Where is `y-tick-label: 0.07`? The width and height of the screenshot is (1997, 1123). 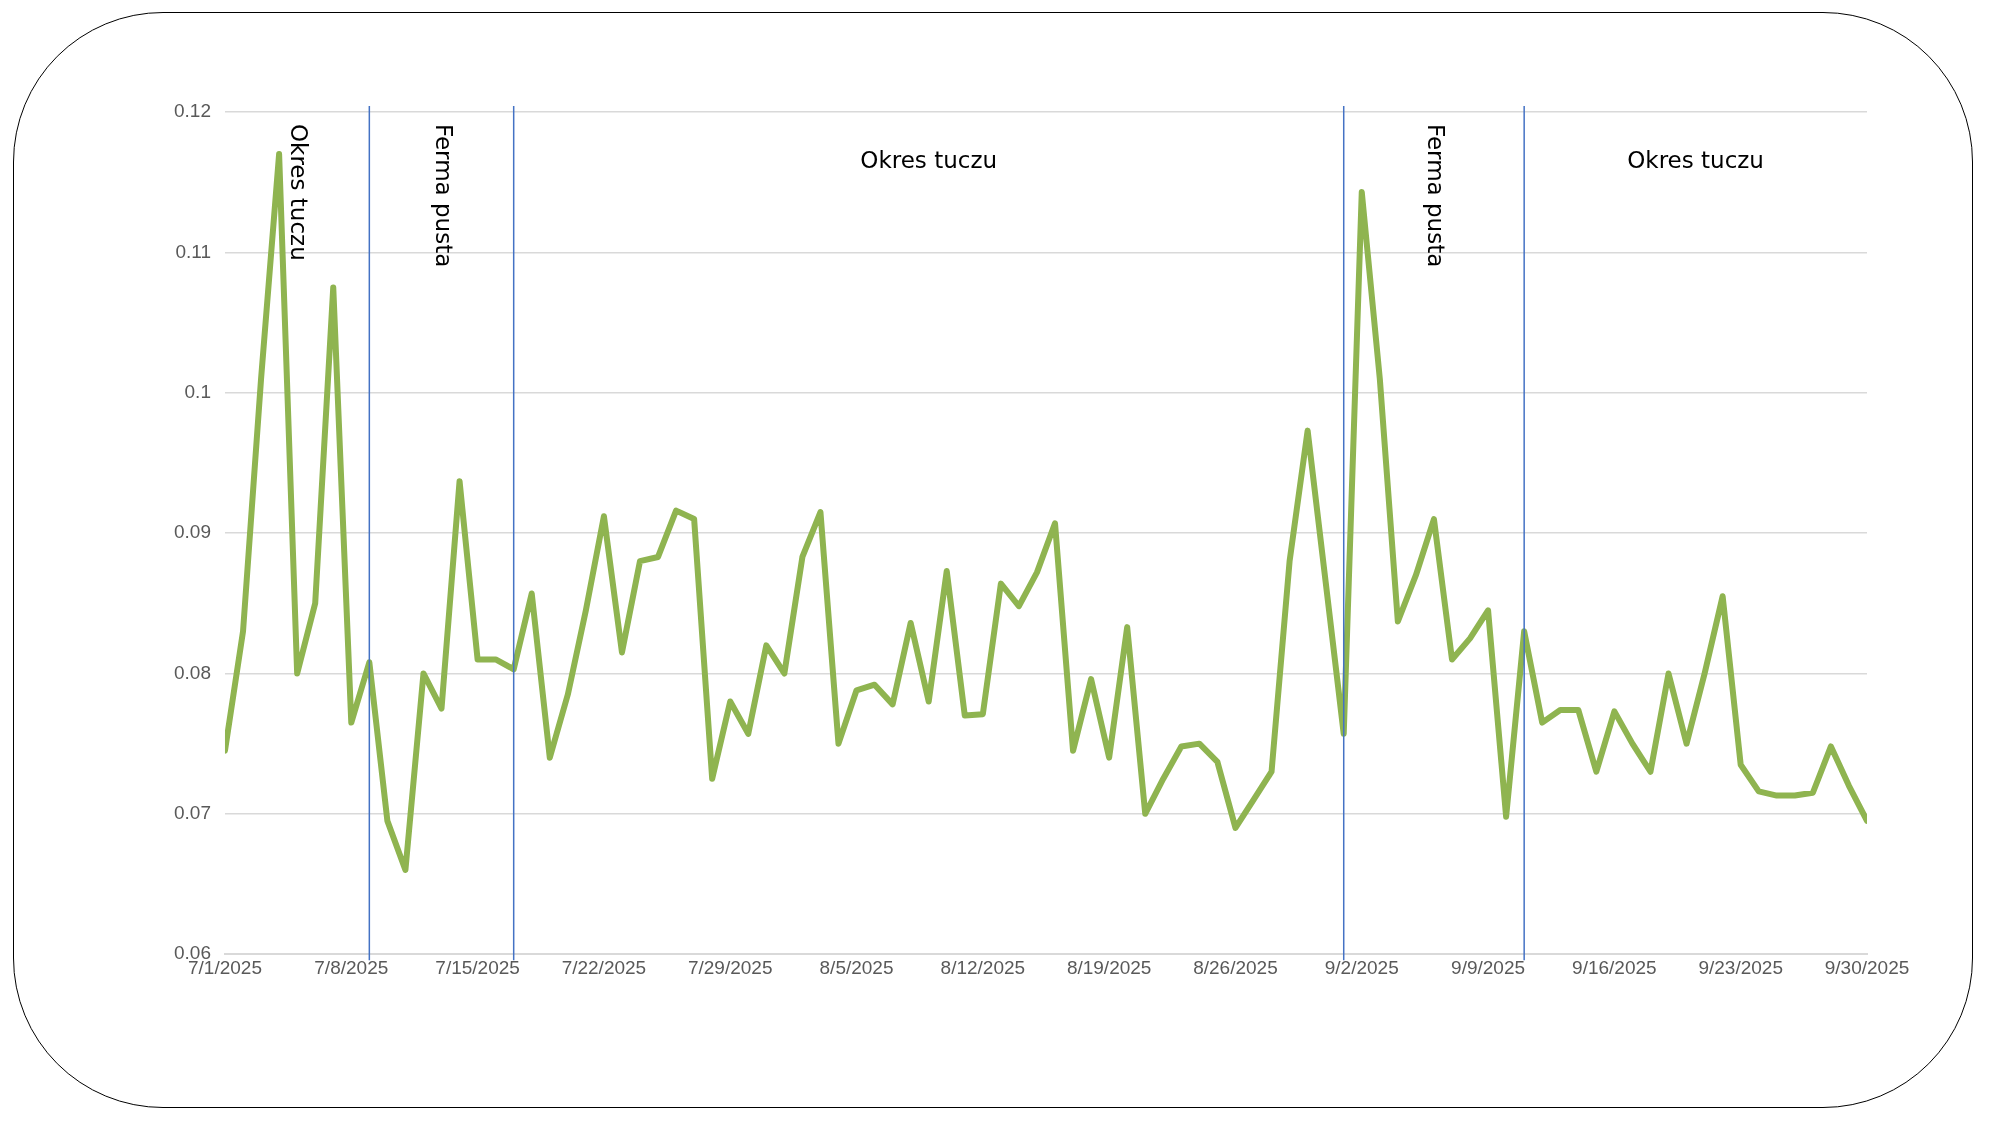 y-tick-label: 0.07 is located at coordinates (192, 813).